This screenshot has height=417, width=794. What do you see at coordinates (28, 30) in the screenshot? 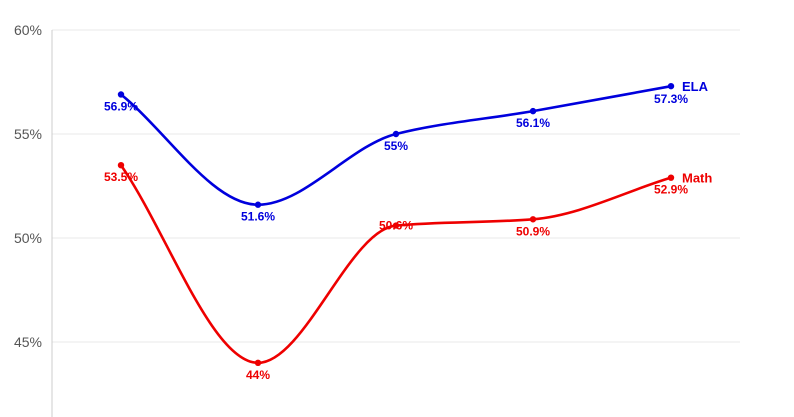
I see `y-tick-label: 60%` at bounding box center [28, 30].